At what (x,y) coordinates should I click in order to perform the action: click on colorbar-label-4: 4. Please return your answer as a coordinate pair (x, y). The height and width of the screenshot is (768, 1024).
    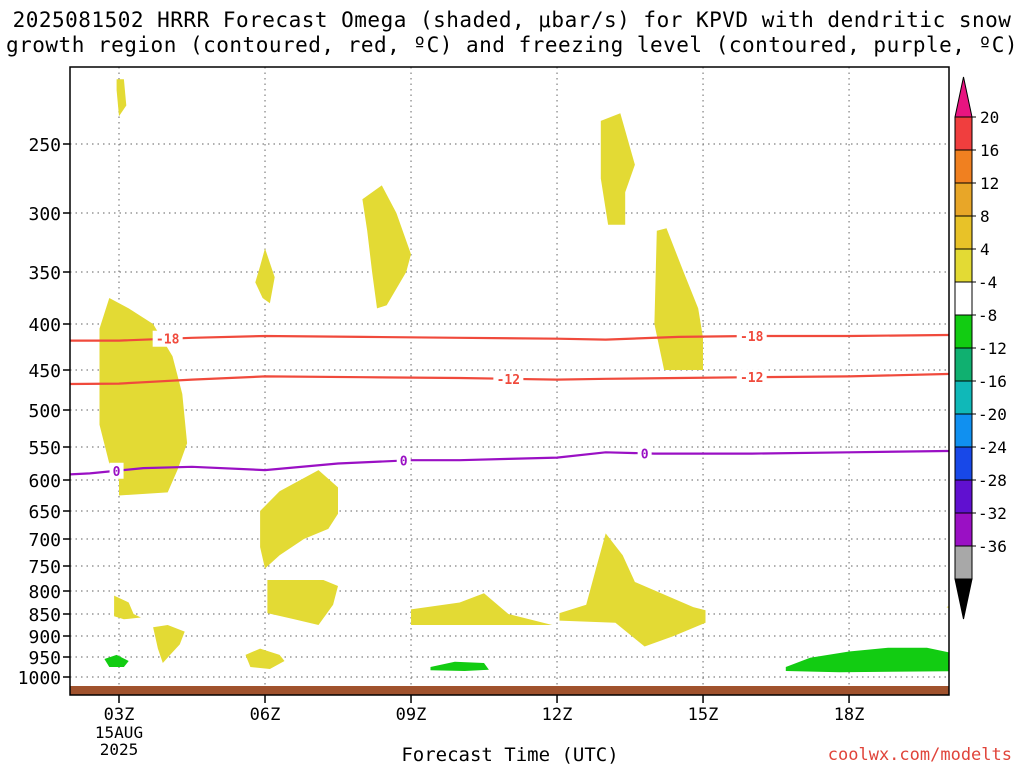
    Looking at the image, I should click on (985, 249).